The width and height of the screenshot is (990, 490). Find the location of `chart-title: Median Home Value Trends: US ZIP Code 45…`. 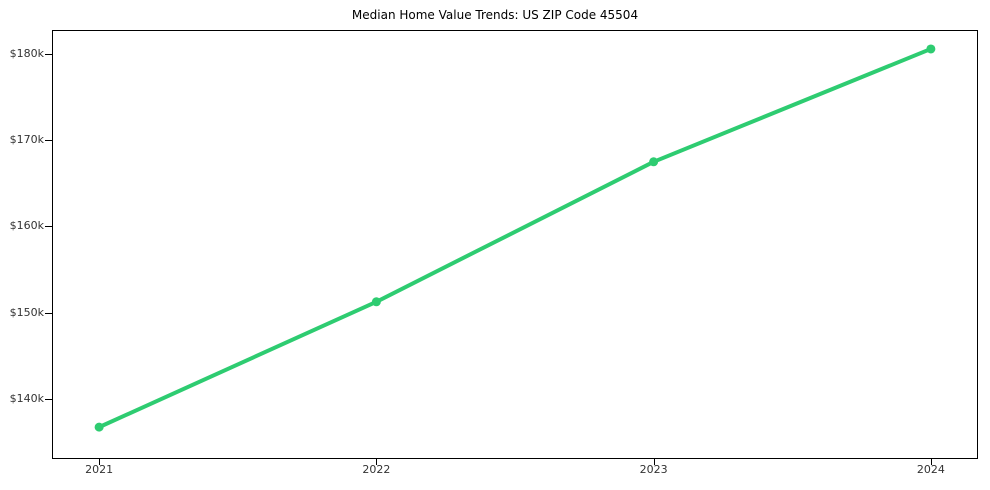

chart-title: Median Home Value Trends: US ZIP Code 45… is located at coordinates (495, 15).